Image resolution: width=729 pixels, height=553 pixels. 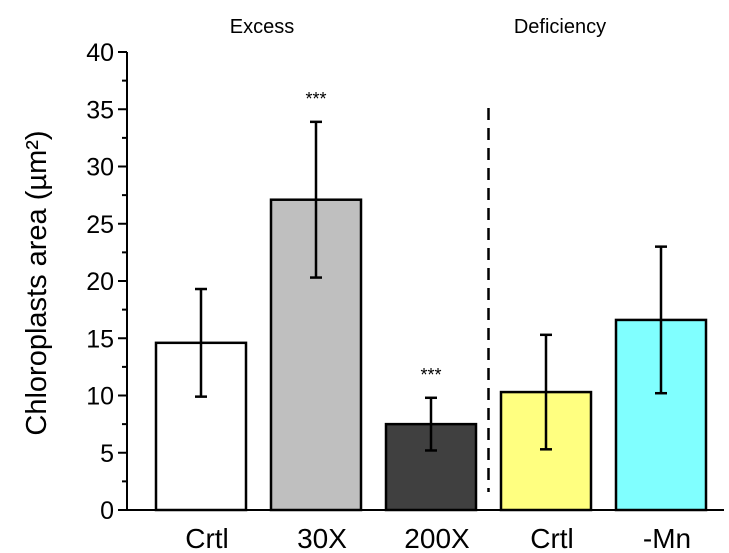 What do you see at coordinates (100, 225) in the screenshot?
I see `y-tick-label: 25` at bounding box center [100, 225].